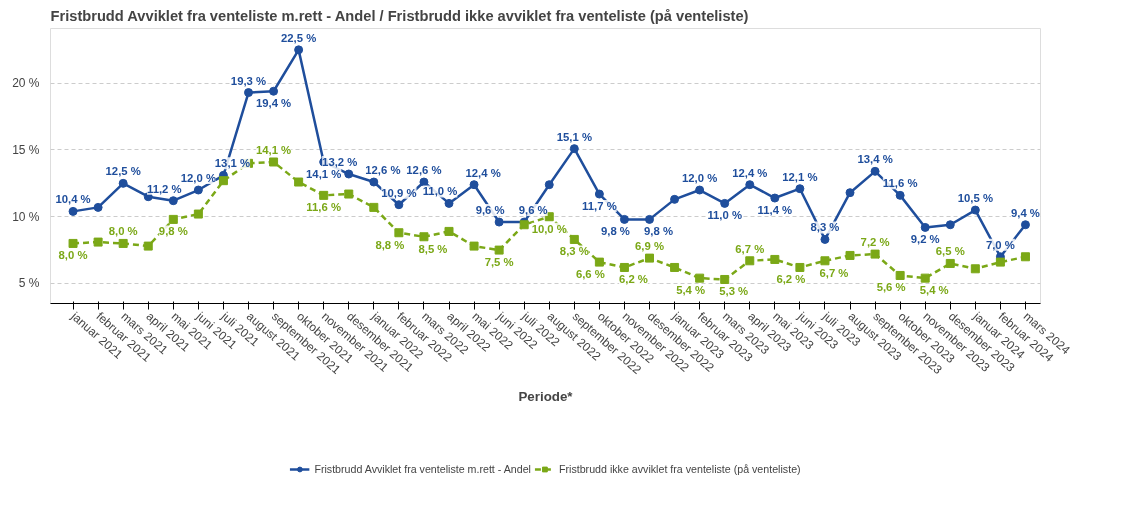  Describe the element at coordinates (273, 103) in the screenshot. I see `data-label: 19,4 %` at that location.